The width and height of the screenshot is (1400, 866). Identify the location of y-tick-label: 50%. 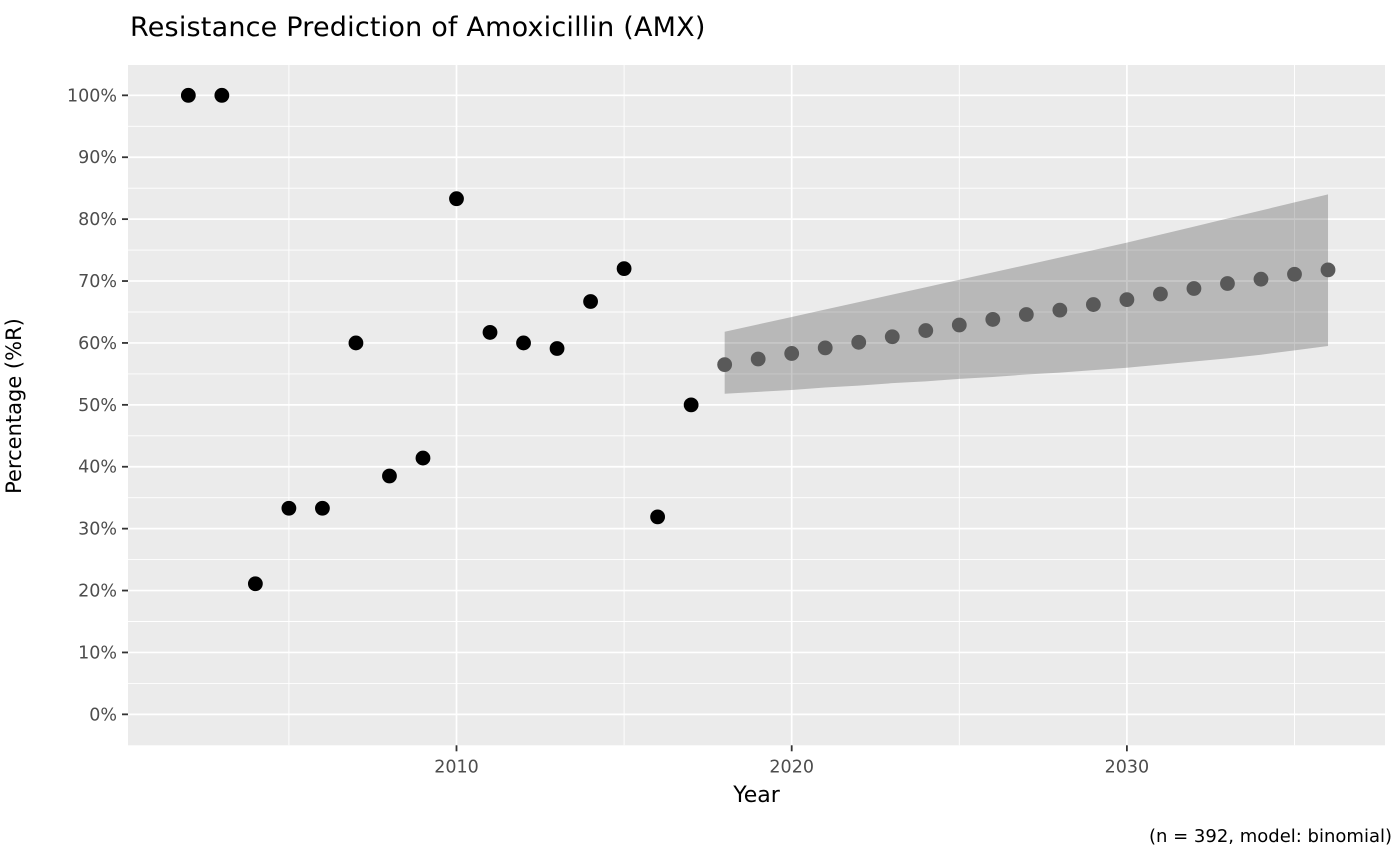
(97, 406).